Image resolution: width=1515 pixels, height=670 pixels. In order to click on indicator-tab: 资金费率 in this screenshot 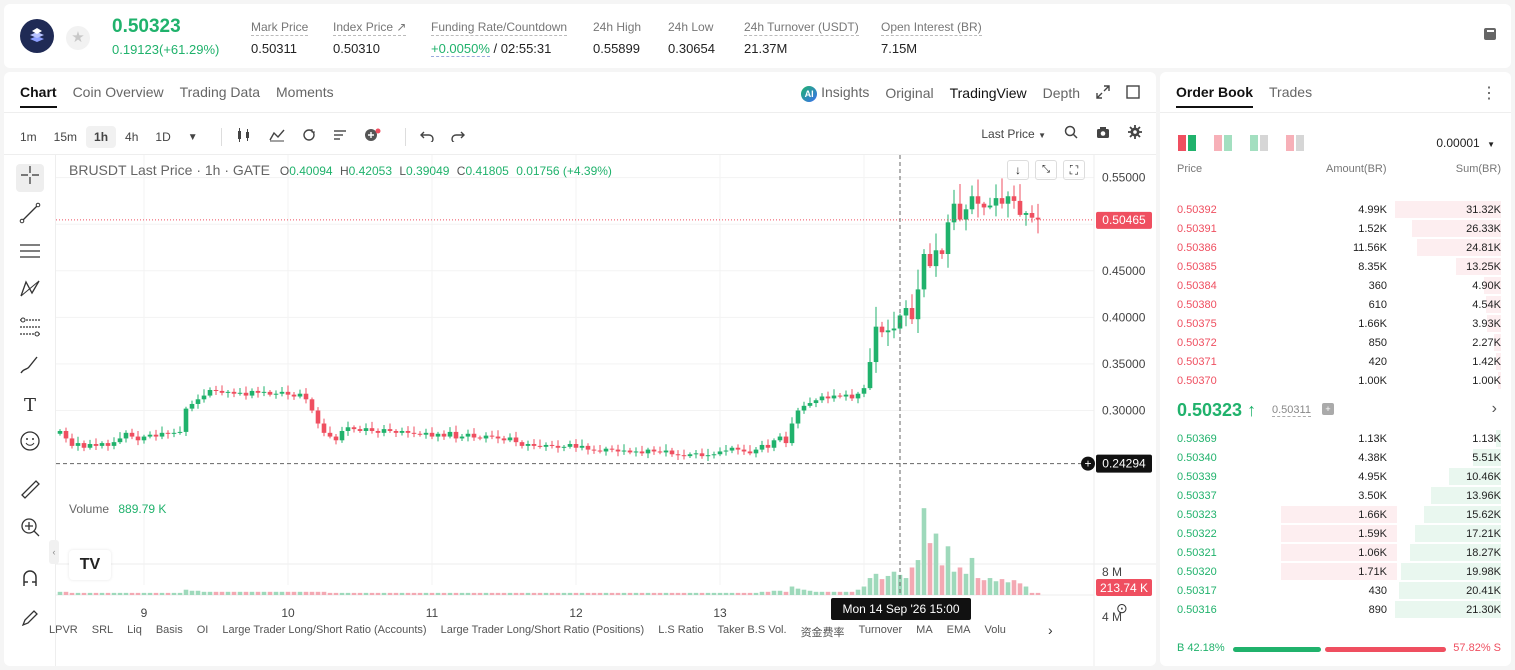, I will do `click(822, 633)`.